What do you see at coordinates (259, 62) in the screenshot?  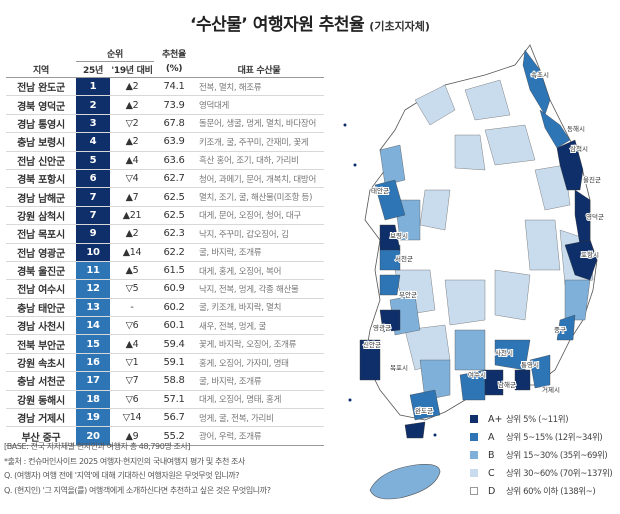 I see `header-items: 대표 수산물` at bounding box center [259, 62].